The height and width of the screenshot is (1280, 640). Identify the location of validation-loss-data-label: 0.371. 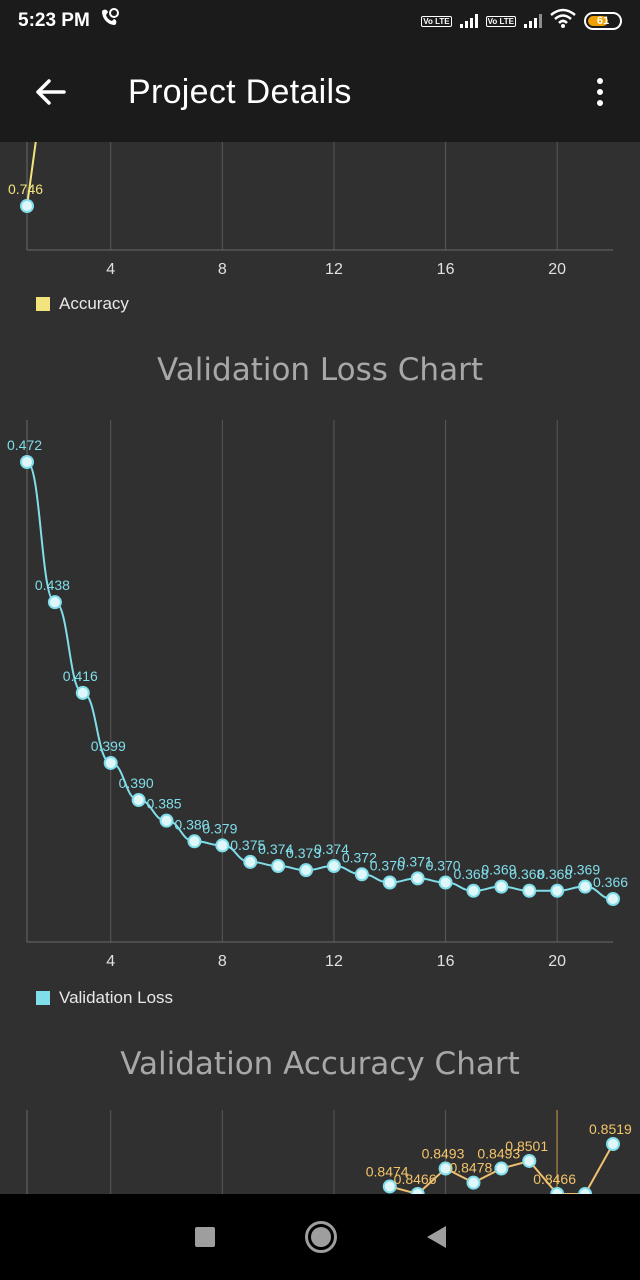
(415, 861).